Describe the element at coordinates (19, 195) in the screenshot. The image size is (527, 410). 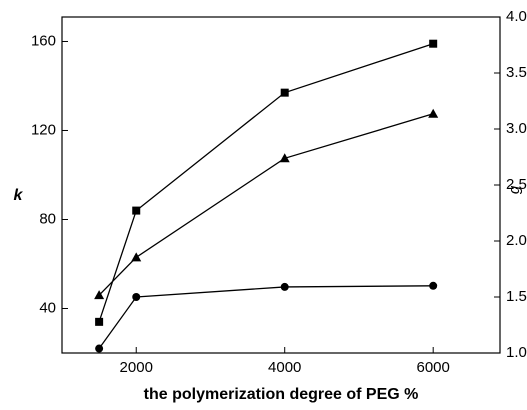
I see `y-axis-title: k` at that location.